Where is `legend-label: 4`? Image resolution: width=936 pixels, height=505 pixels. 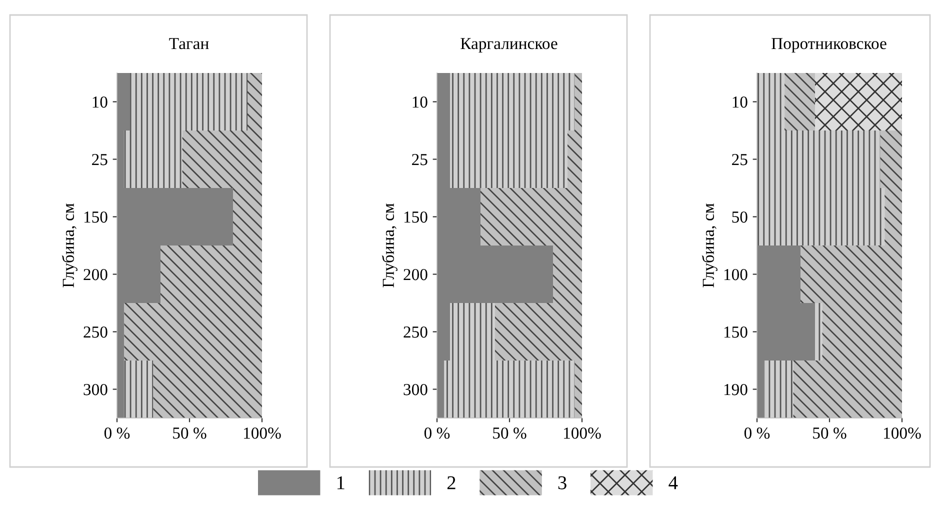 legend-label: 4 is located at coordinates (673, 483).